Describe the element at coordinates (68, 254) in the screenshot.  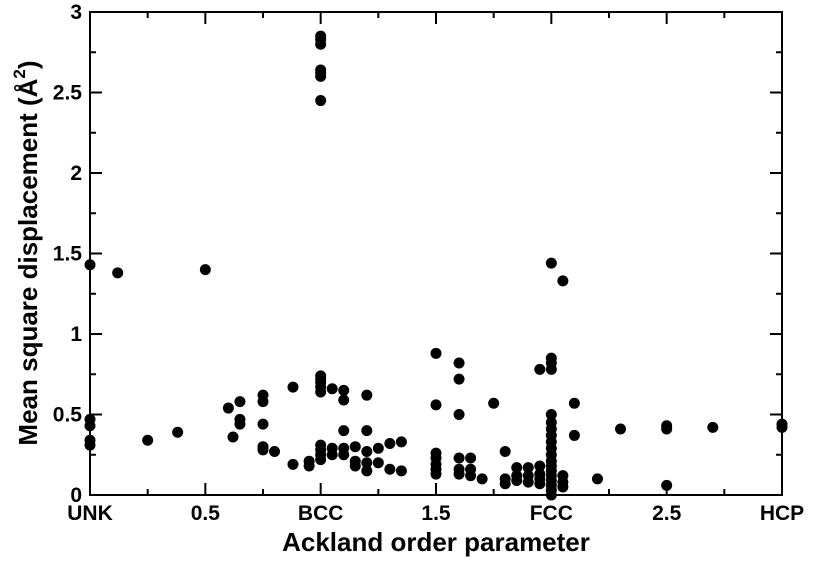
I see `y-tick-label: 1.5` at that location.